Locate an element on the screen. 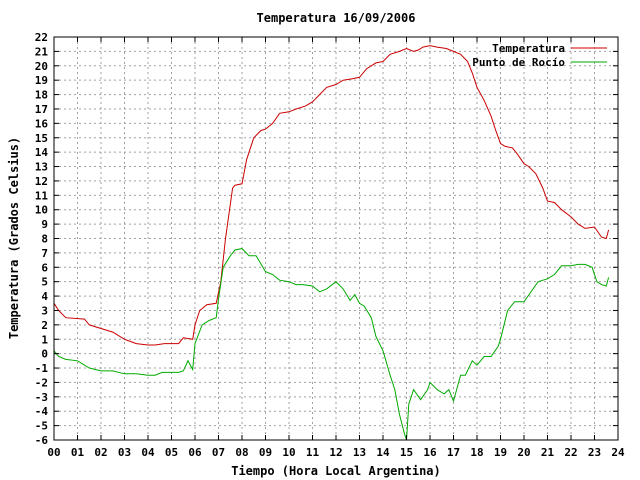  y-tick-label: 20 is located at coordinates (41, 66).